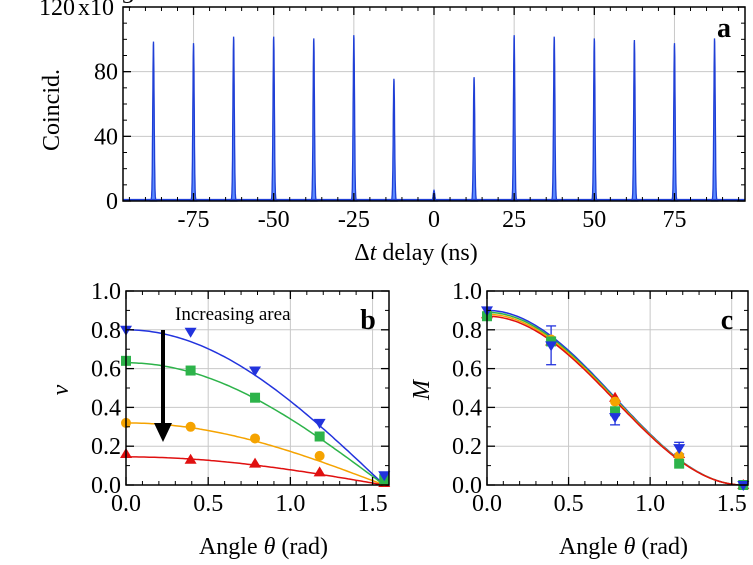 Image resolution: width=753 pixels, height=565 pixels. I want to click on x-tick-label: -50, so click(274, 220).